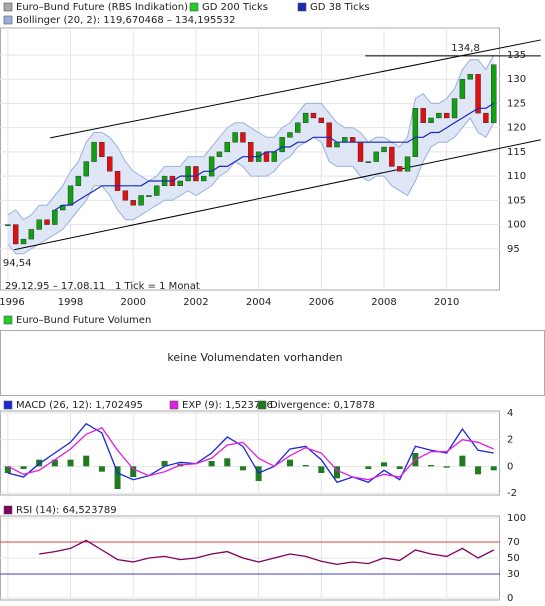  What do you see at coordinates (133, 302) in the screenshot?
I see `x-tick-label: 2000` at bounding box center [133, 302].